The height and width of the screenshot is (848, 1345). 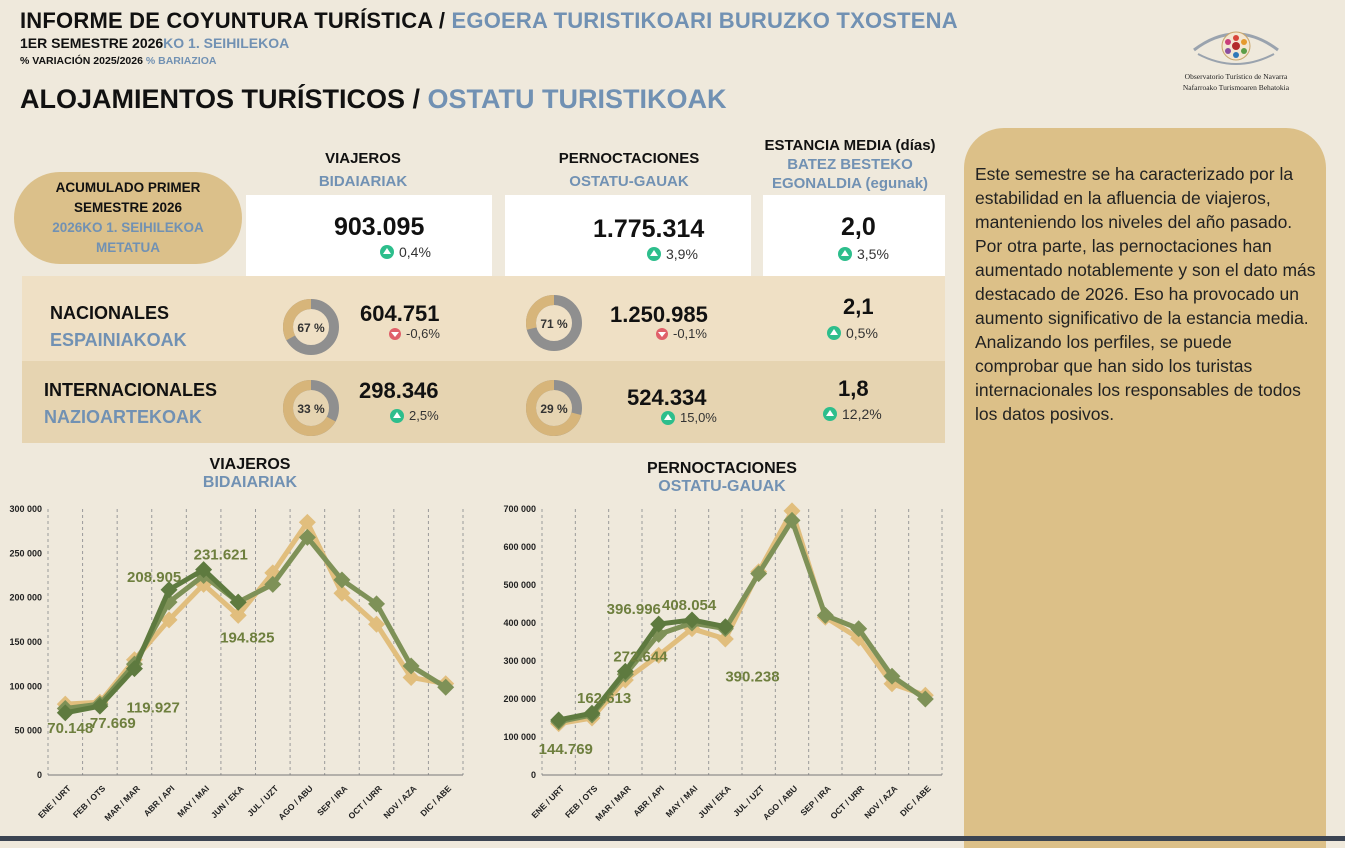 I want to click on data-label: 408.054, so click(x=689, y=605).